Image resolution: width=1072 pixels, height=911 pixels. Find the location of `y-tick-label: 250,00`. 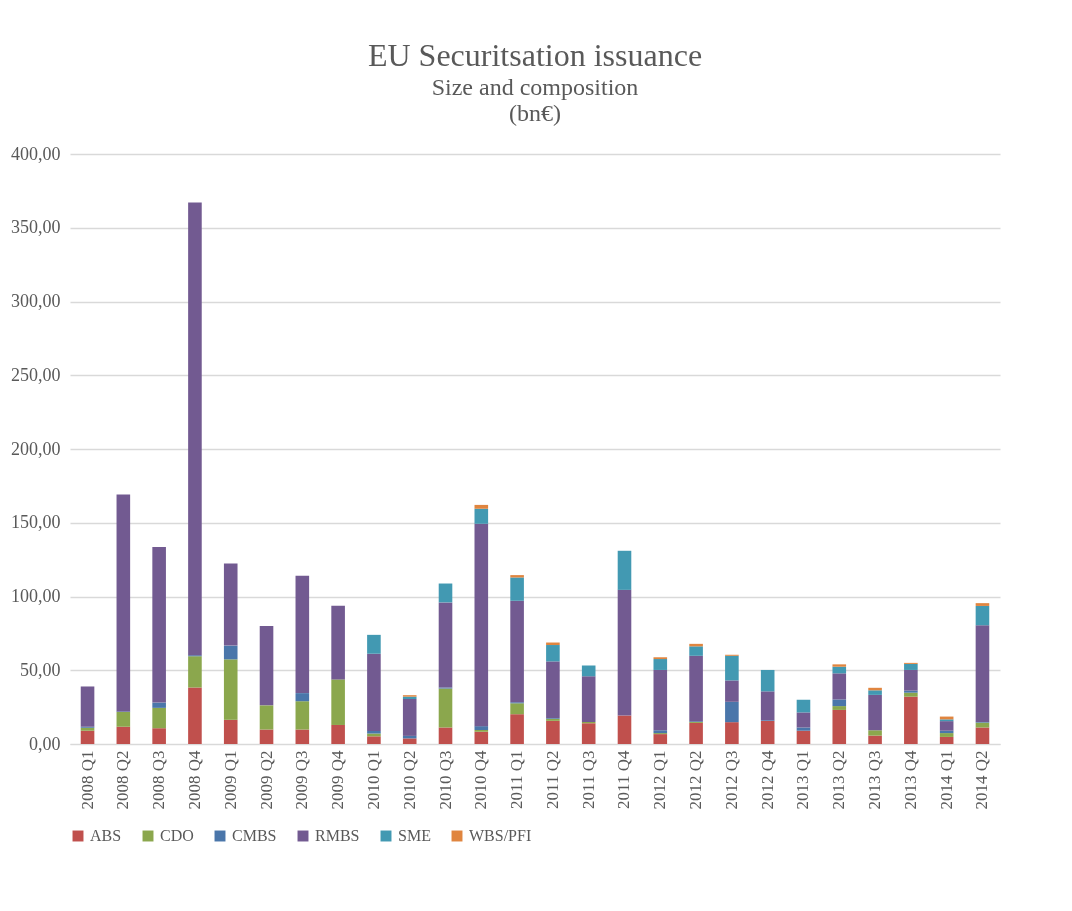

y-tick-label: 250,00 is located at coordinates (36, 374).